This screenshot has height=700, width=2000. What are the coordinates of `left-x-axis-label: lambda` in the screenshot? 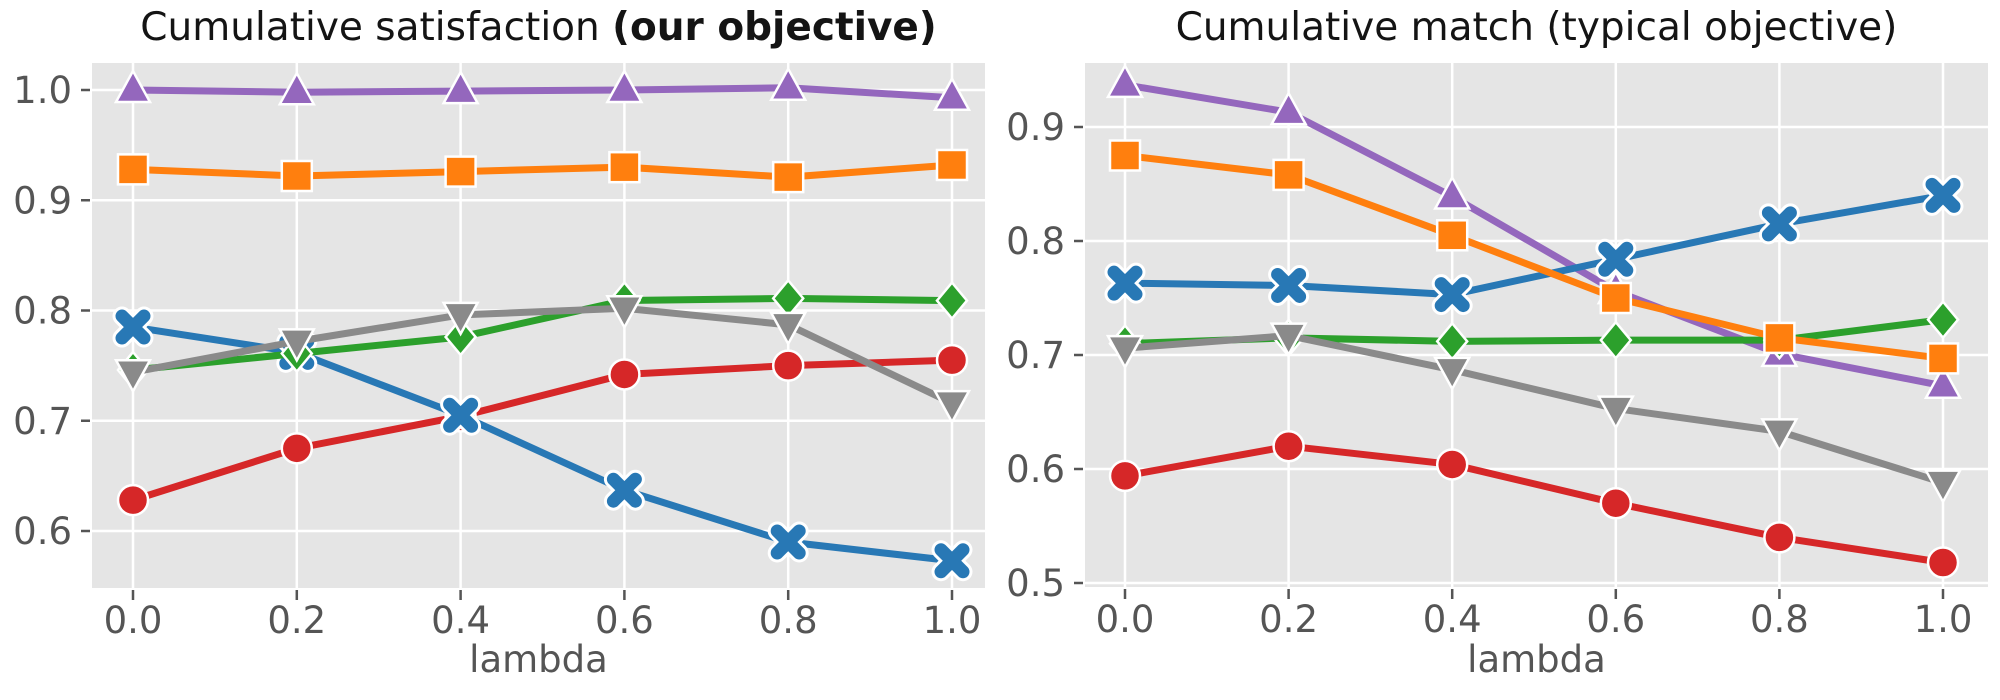 It's located at (538, 659).